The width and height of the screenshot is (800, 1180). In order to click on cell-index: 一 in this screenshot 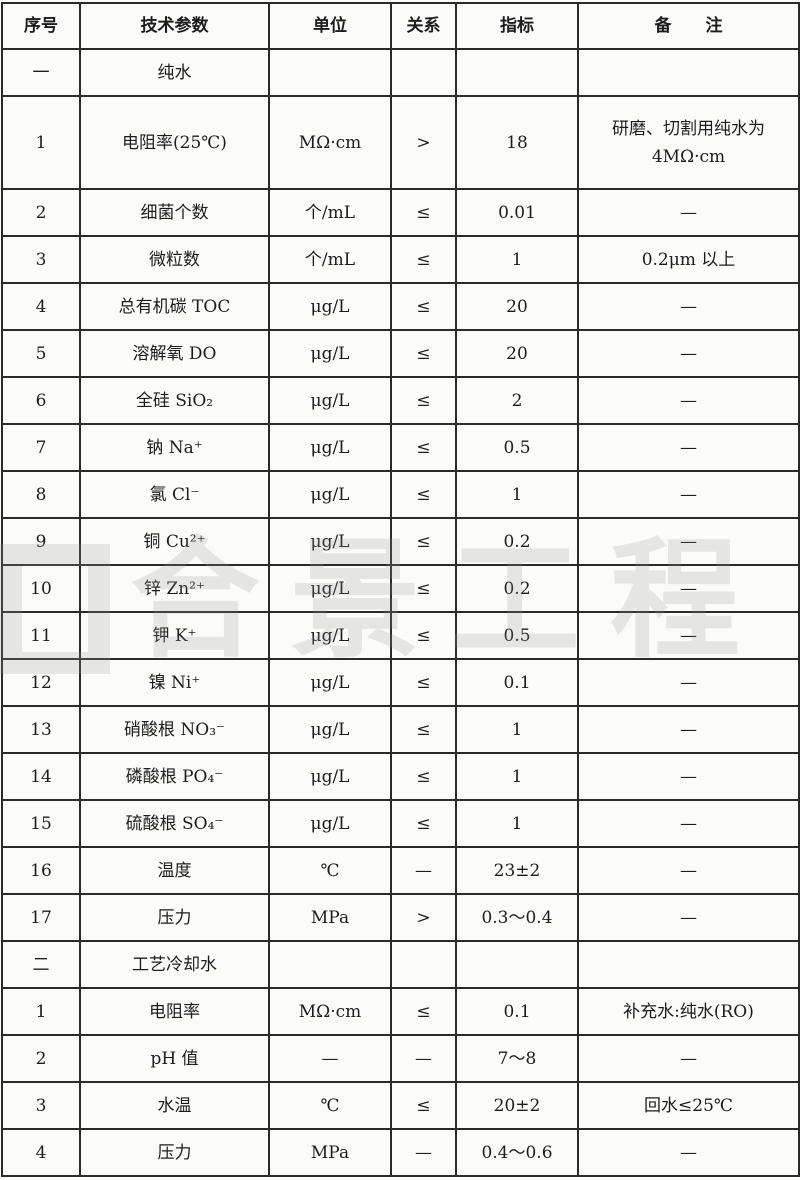, I will do `click(41, 72)`.